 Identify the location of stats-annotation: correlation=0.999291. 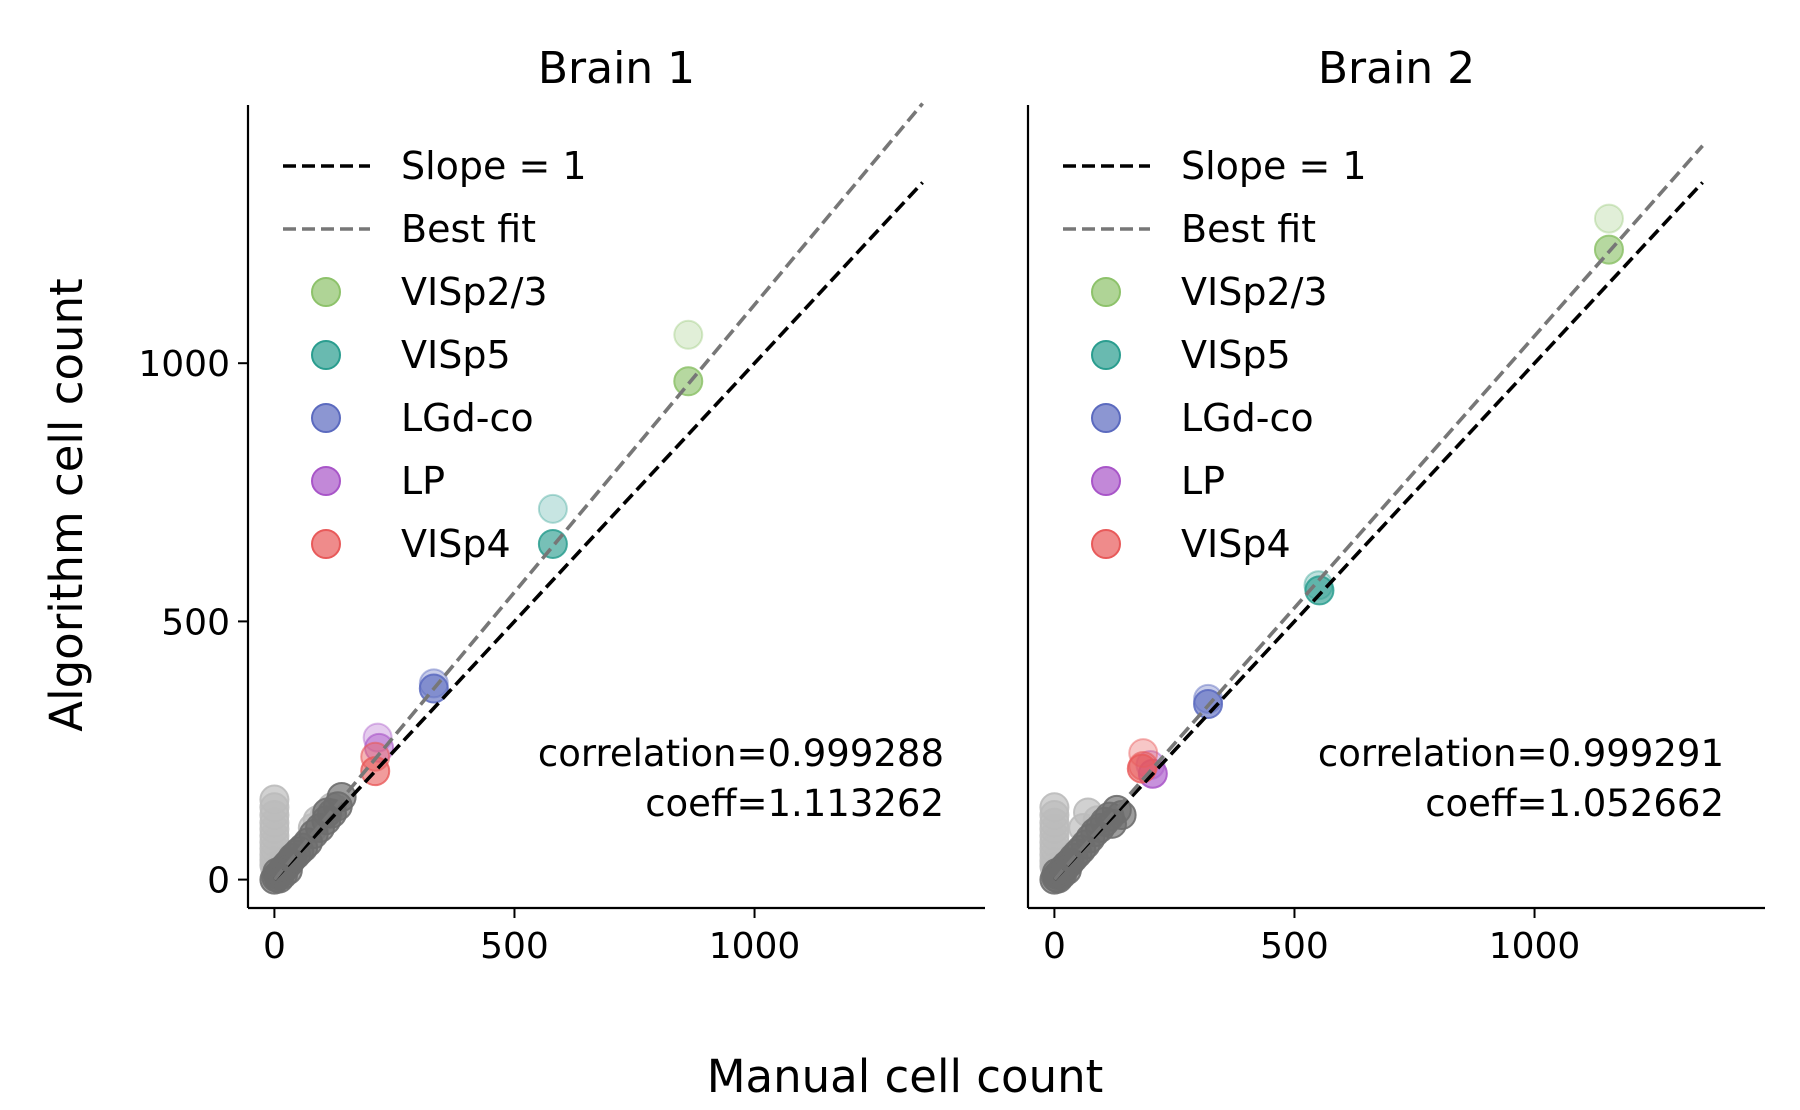
(1521, 753).